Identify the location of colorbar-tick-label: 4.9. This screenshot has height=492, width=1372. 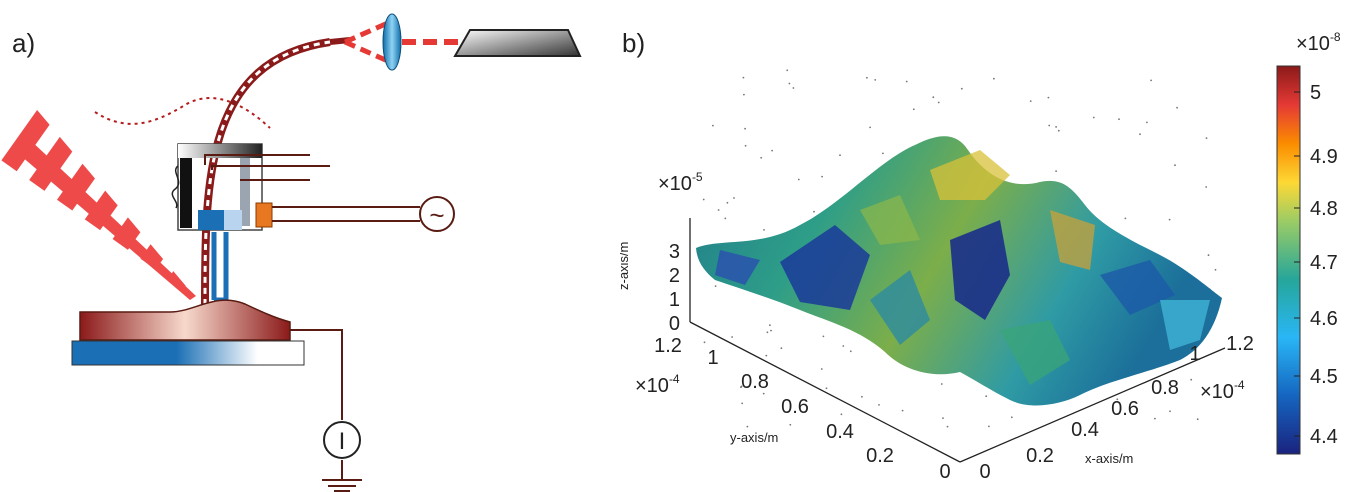
(1324, 157).